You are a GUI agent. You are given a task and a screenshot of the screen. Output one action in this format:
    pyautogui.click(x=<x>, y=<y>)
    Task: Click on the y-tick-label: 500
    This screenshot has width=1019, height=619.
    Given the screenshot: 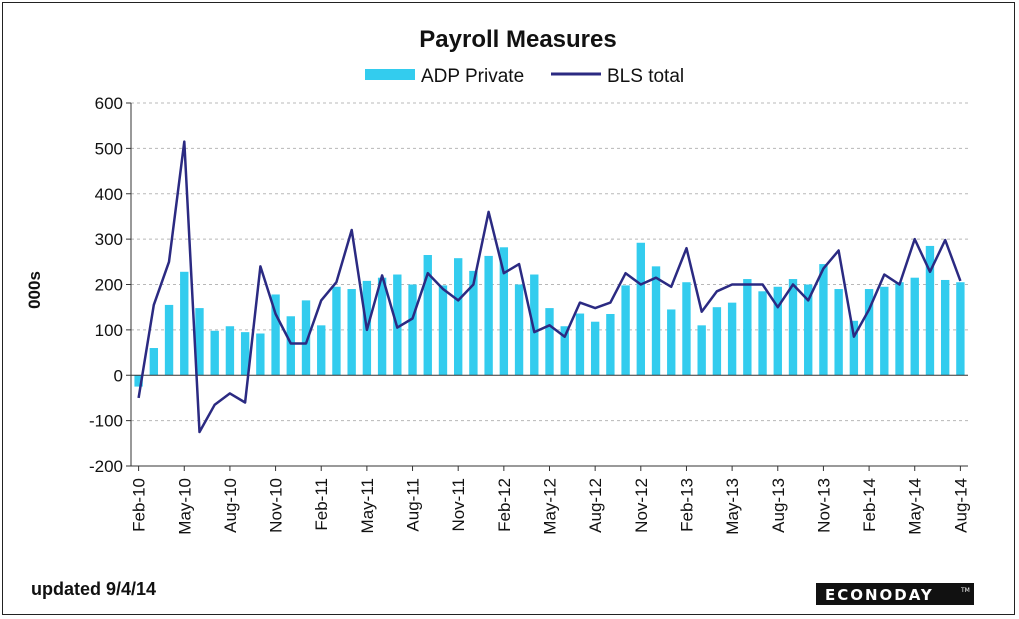 What is the action you would take?
    pyautogui.click(x=109, y=148)
    